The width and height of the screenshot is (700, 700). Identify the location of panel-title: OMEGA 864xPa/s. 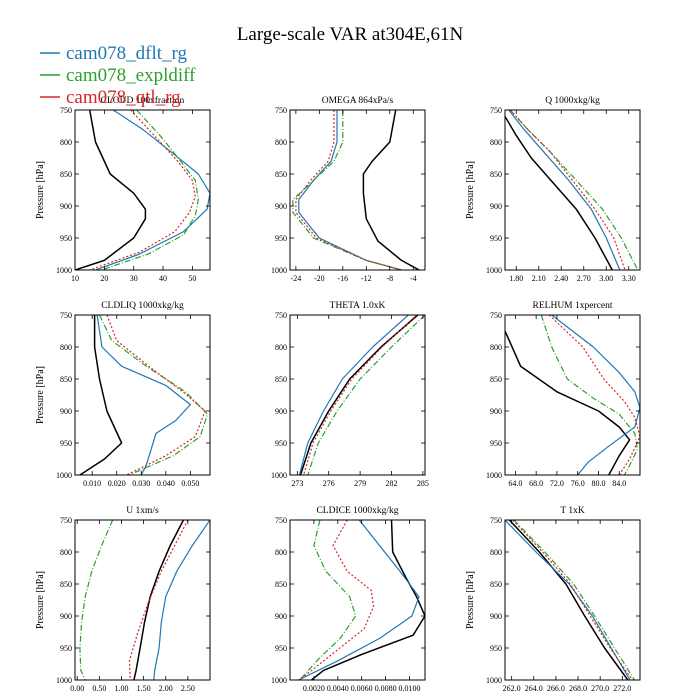
(358, 101).